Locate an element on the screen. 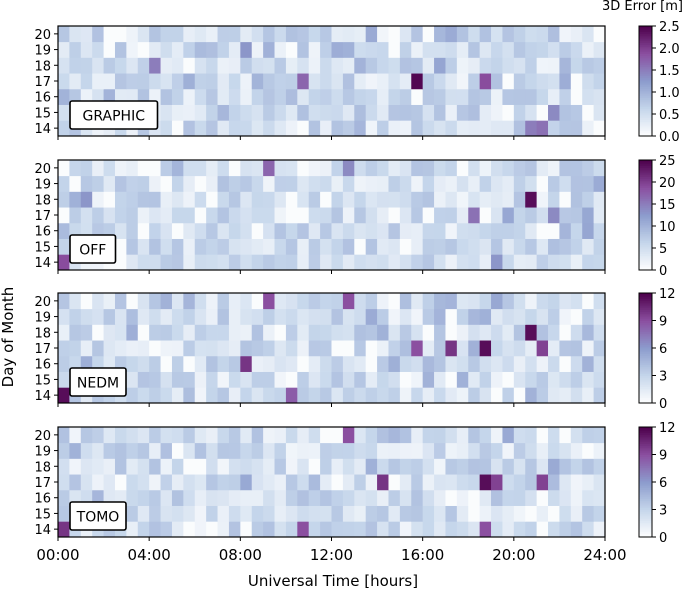 Image resolution: width=685 pixels, height=592 pixels. colorbar-tick-label: 2.0 is located at coordinates (669, 49).